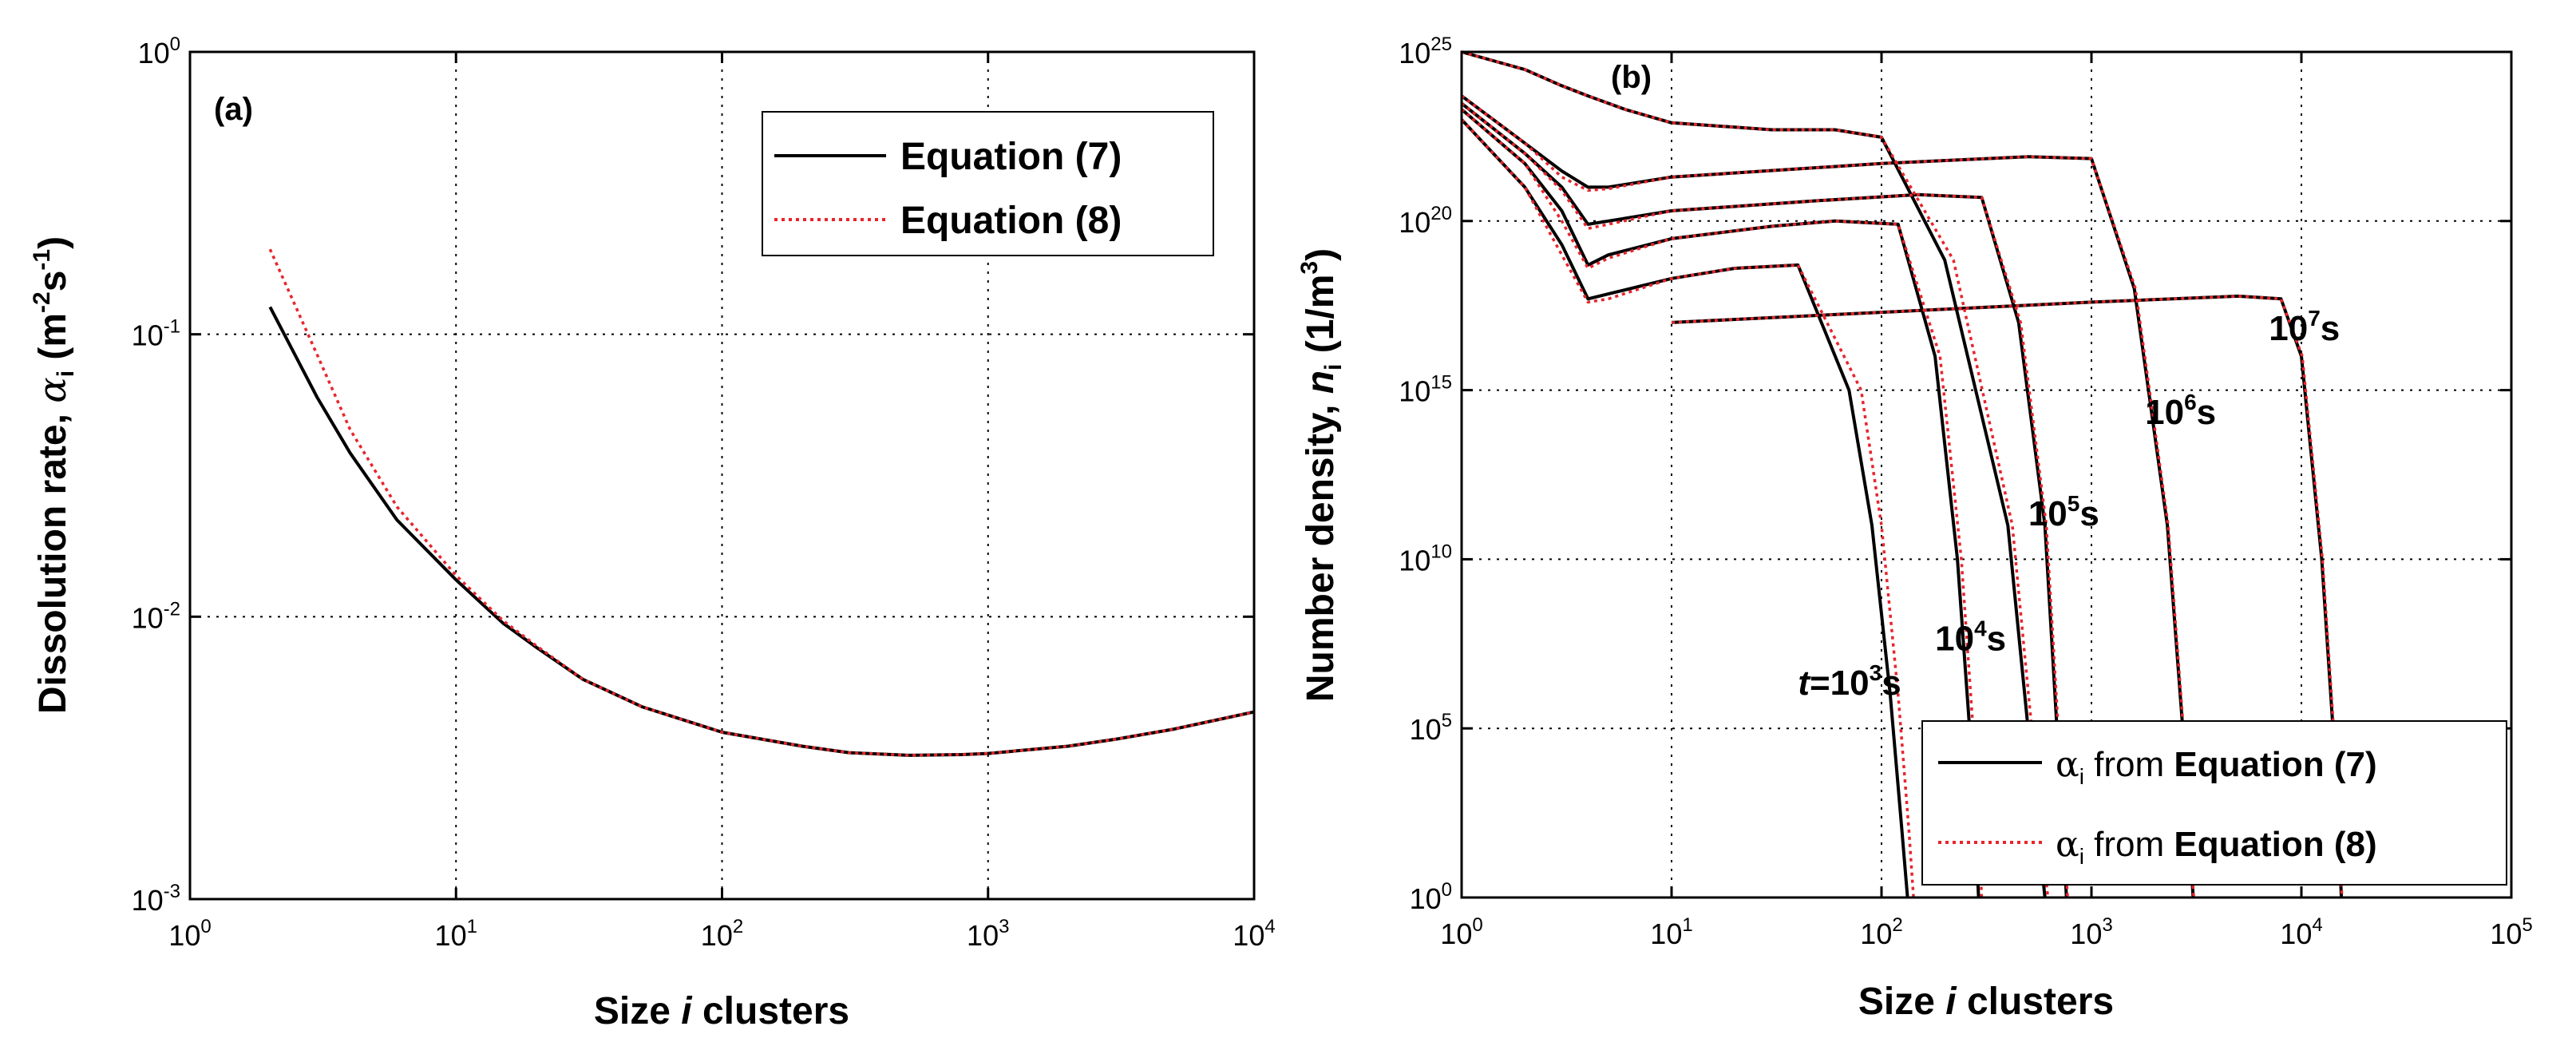 The width and height of the screenshot is (2576, 1058). What do you see at coordinates (2216, 846) in the screenshot?
I see `panel-b-legend-label-eq8: αi from Equation (8)` at bounding box center [2216, 846].